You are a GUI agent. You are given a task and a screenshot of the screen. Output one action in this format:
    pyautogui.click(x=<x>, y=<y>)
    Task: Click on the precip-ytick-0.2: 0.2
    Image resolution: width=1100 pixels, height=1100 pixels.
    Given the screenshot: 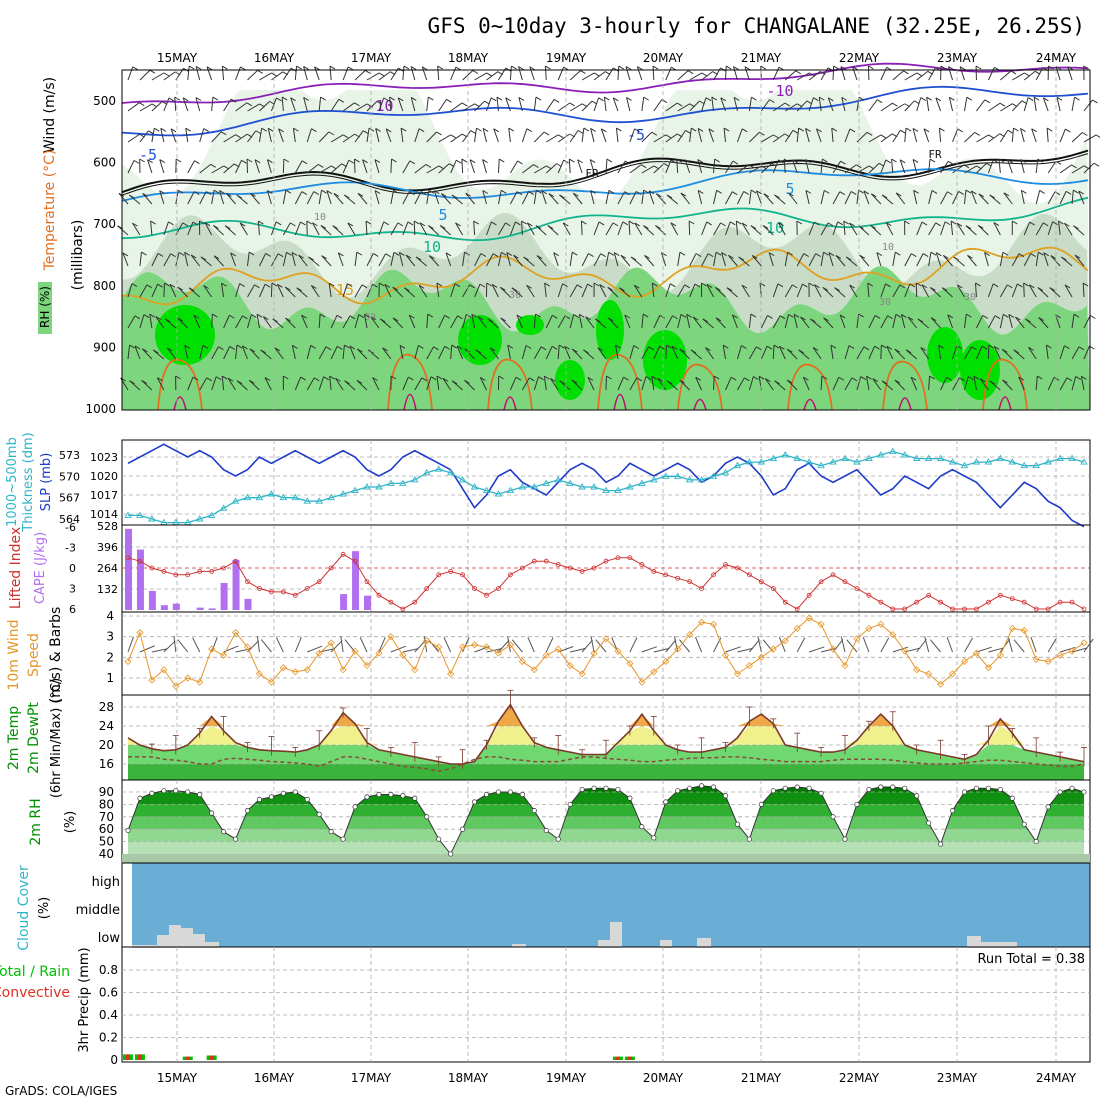 What is the action you would take?
    pyautogui.click(x=108, y=1038)
    